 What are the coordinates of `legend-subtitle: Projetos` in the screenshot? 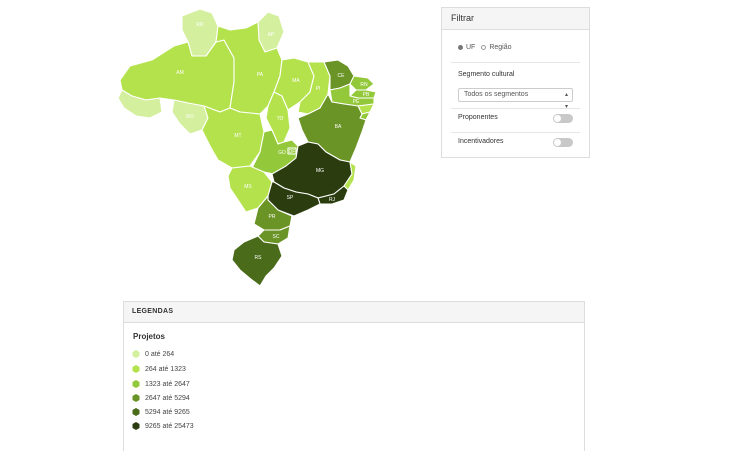 It's located at (149, 336).